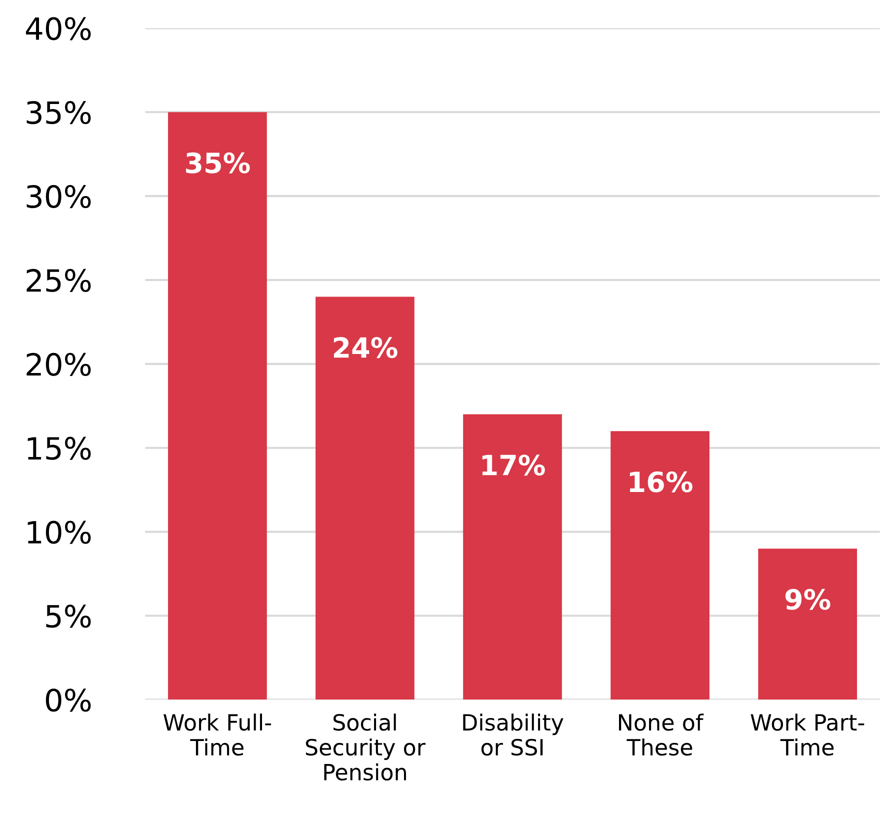 This screenshot has width=896, height=829. I want to click on x-tick-label: None of These, so click(661, 735).